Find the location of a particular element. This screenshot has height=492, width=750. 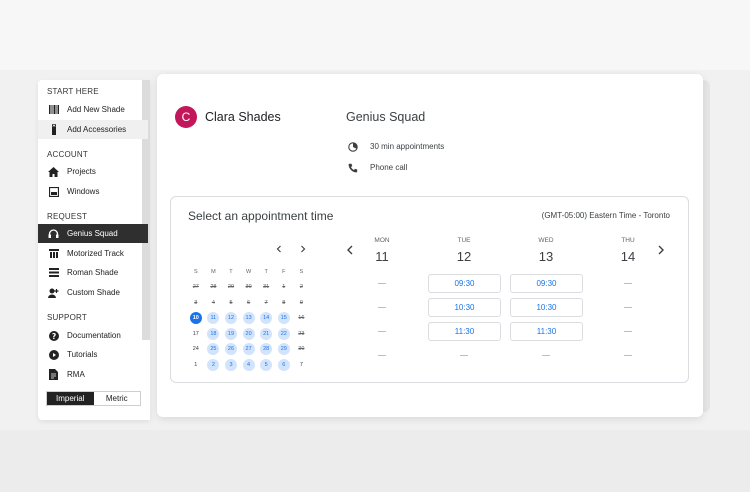

sidebar-item-add-new-shade: Add New Shade is located at coordinates (93, 109).